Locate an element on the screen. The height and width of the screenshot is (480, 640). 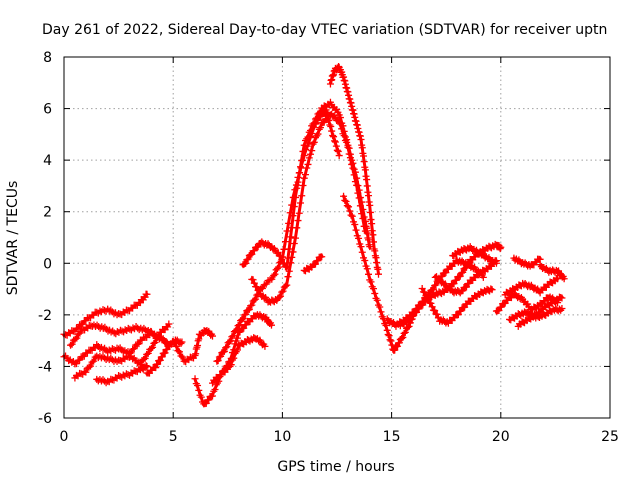
y-tick-label: 8 is located at coordinates (47, 58).